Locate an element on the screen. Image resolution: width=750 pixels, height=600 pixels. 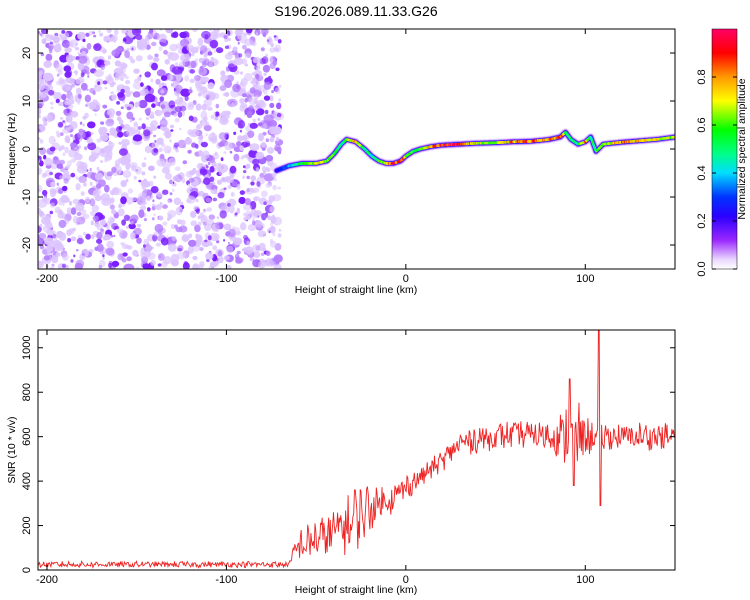
colorbar-label: Normalized spectral amplitude is located at coordinates (742, 148).